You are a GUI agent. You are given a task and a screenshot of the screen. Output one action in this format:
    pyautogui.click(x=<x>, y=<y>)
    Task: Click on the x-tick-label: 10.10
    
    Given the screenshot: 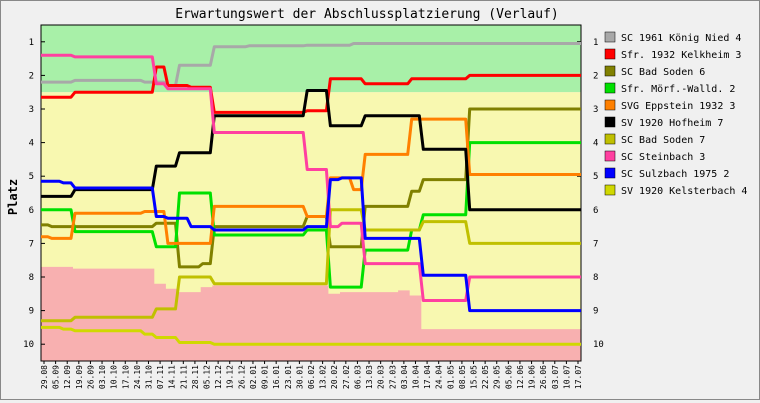 What is the action you would take?
    pyautogui.click(x=114, y=377)
    